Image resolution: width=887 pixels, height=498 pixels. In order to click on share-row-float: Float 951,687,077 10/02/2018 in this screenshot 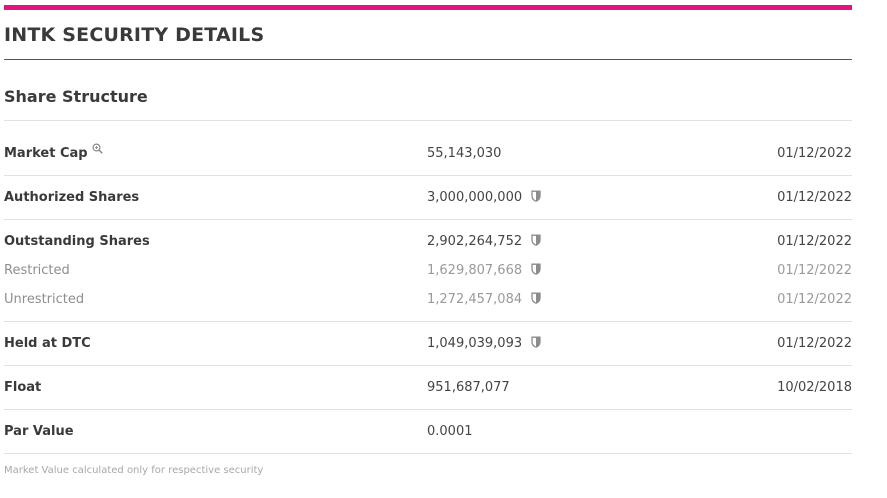, I will do `click(428, 388)`.